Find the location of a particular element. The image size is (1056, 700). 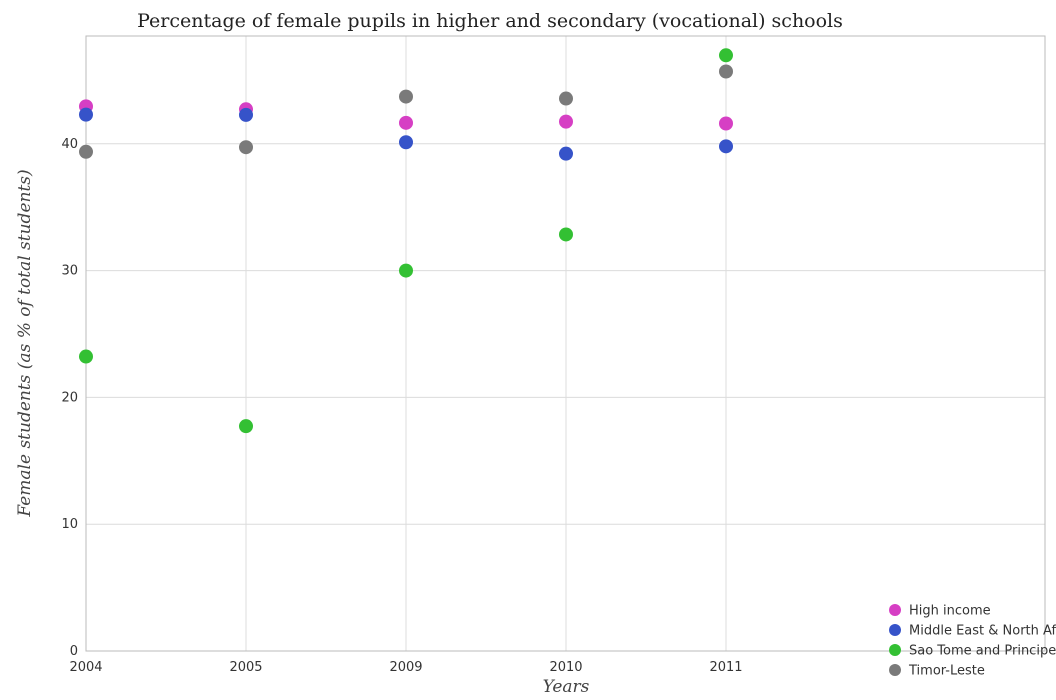

y-axis-label: Female students (as % of total students) is located at coordinates (25, 343).